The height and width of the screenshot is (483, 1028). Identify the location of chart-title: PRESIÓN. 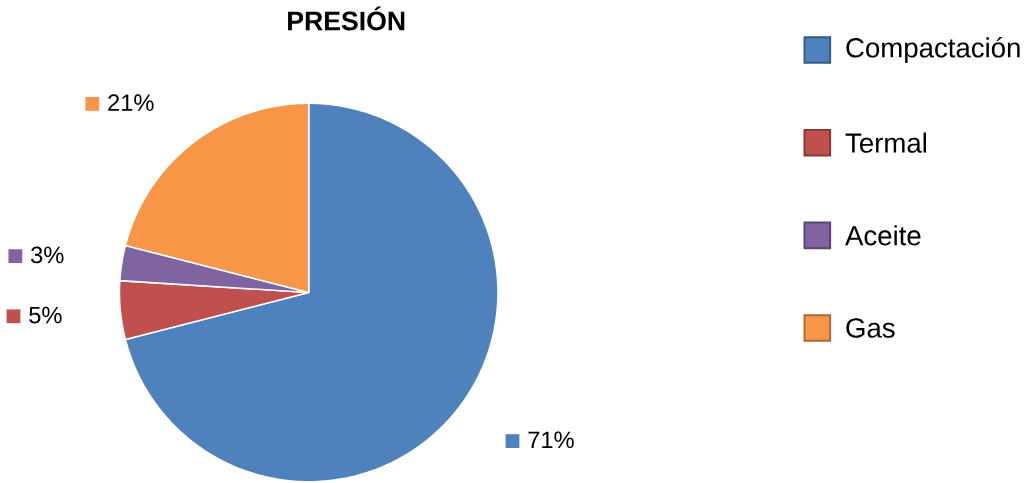
(346, 18).